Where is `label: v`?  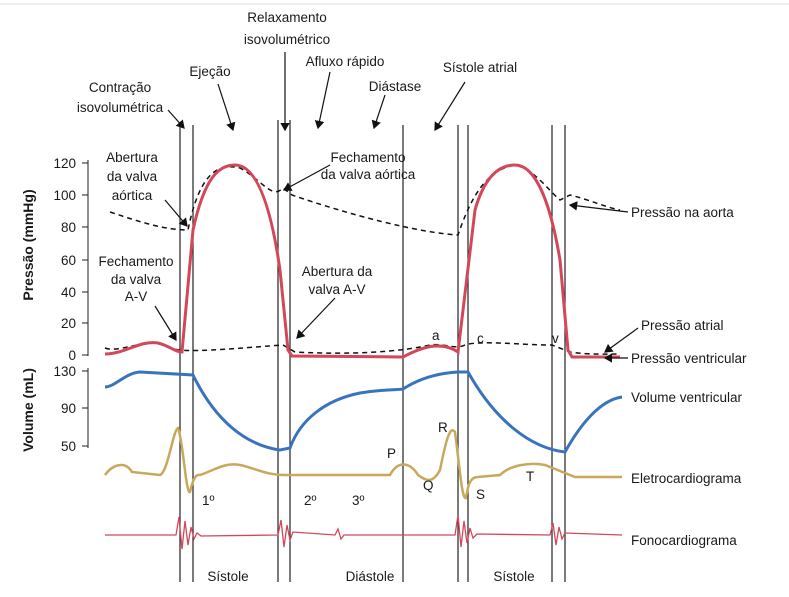
label: v is located at coordinates (555, 338).